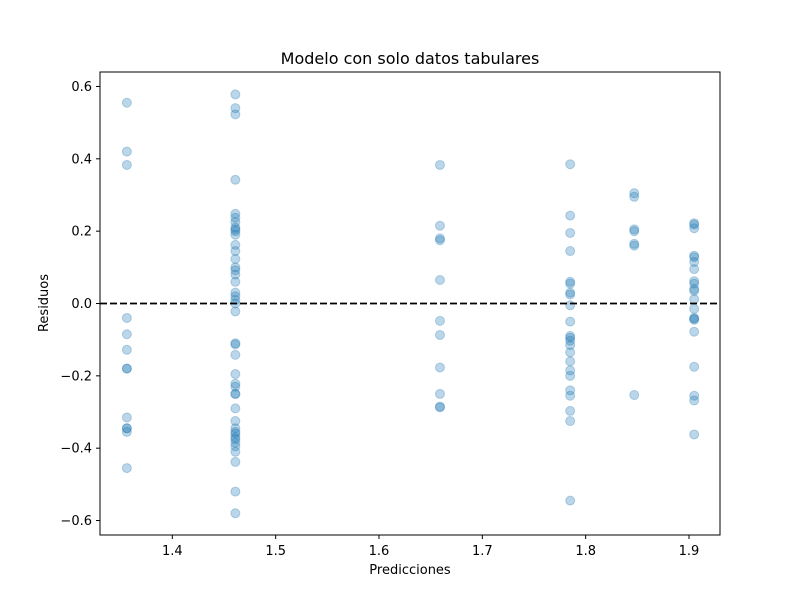 This screenshot has height=600, width=800. I want to click on y-tick-label: 0.0, so click(81, 304).